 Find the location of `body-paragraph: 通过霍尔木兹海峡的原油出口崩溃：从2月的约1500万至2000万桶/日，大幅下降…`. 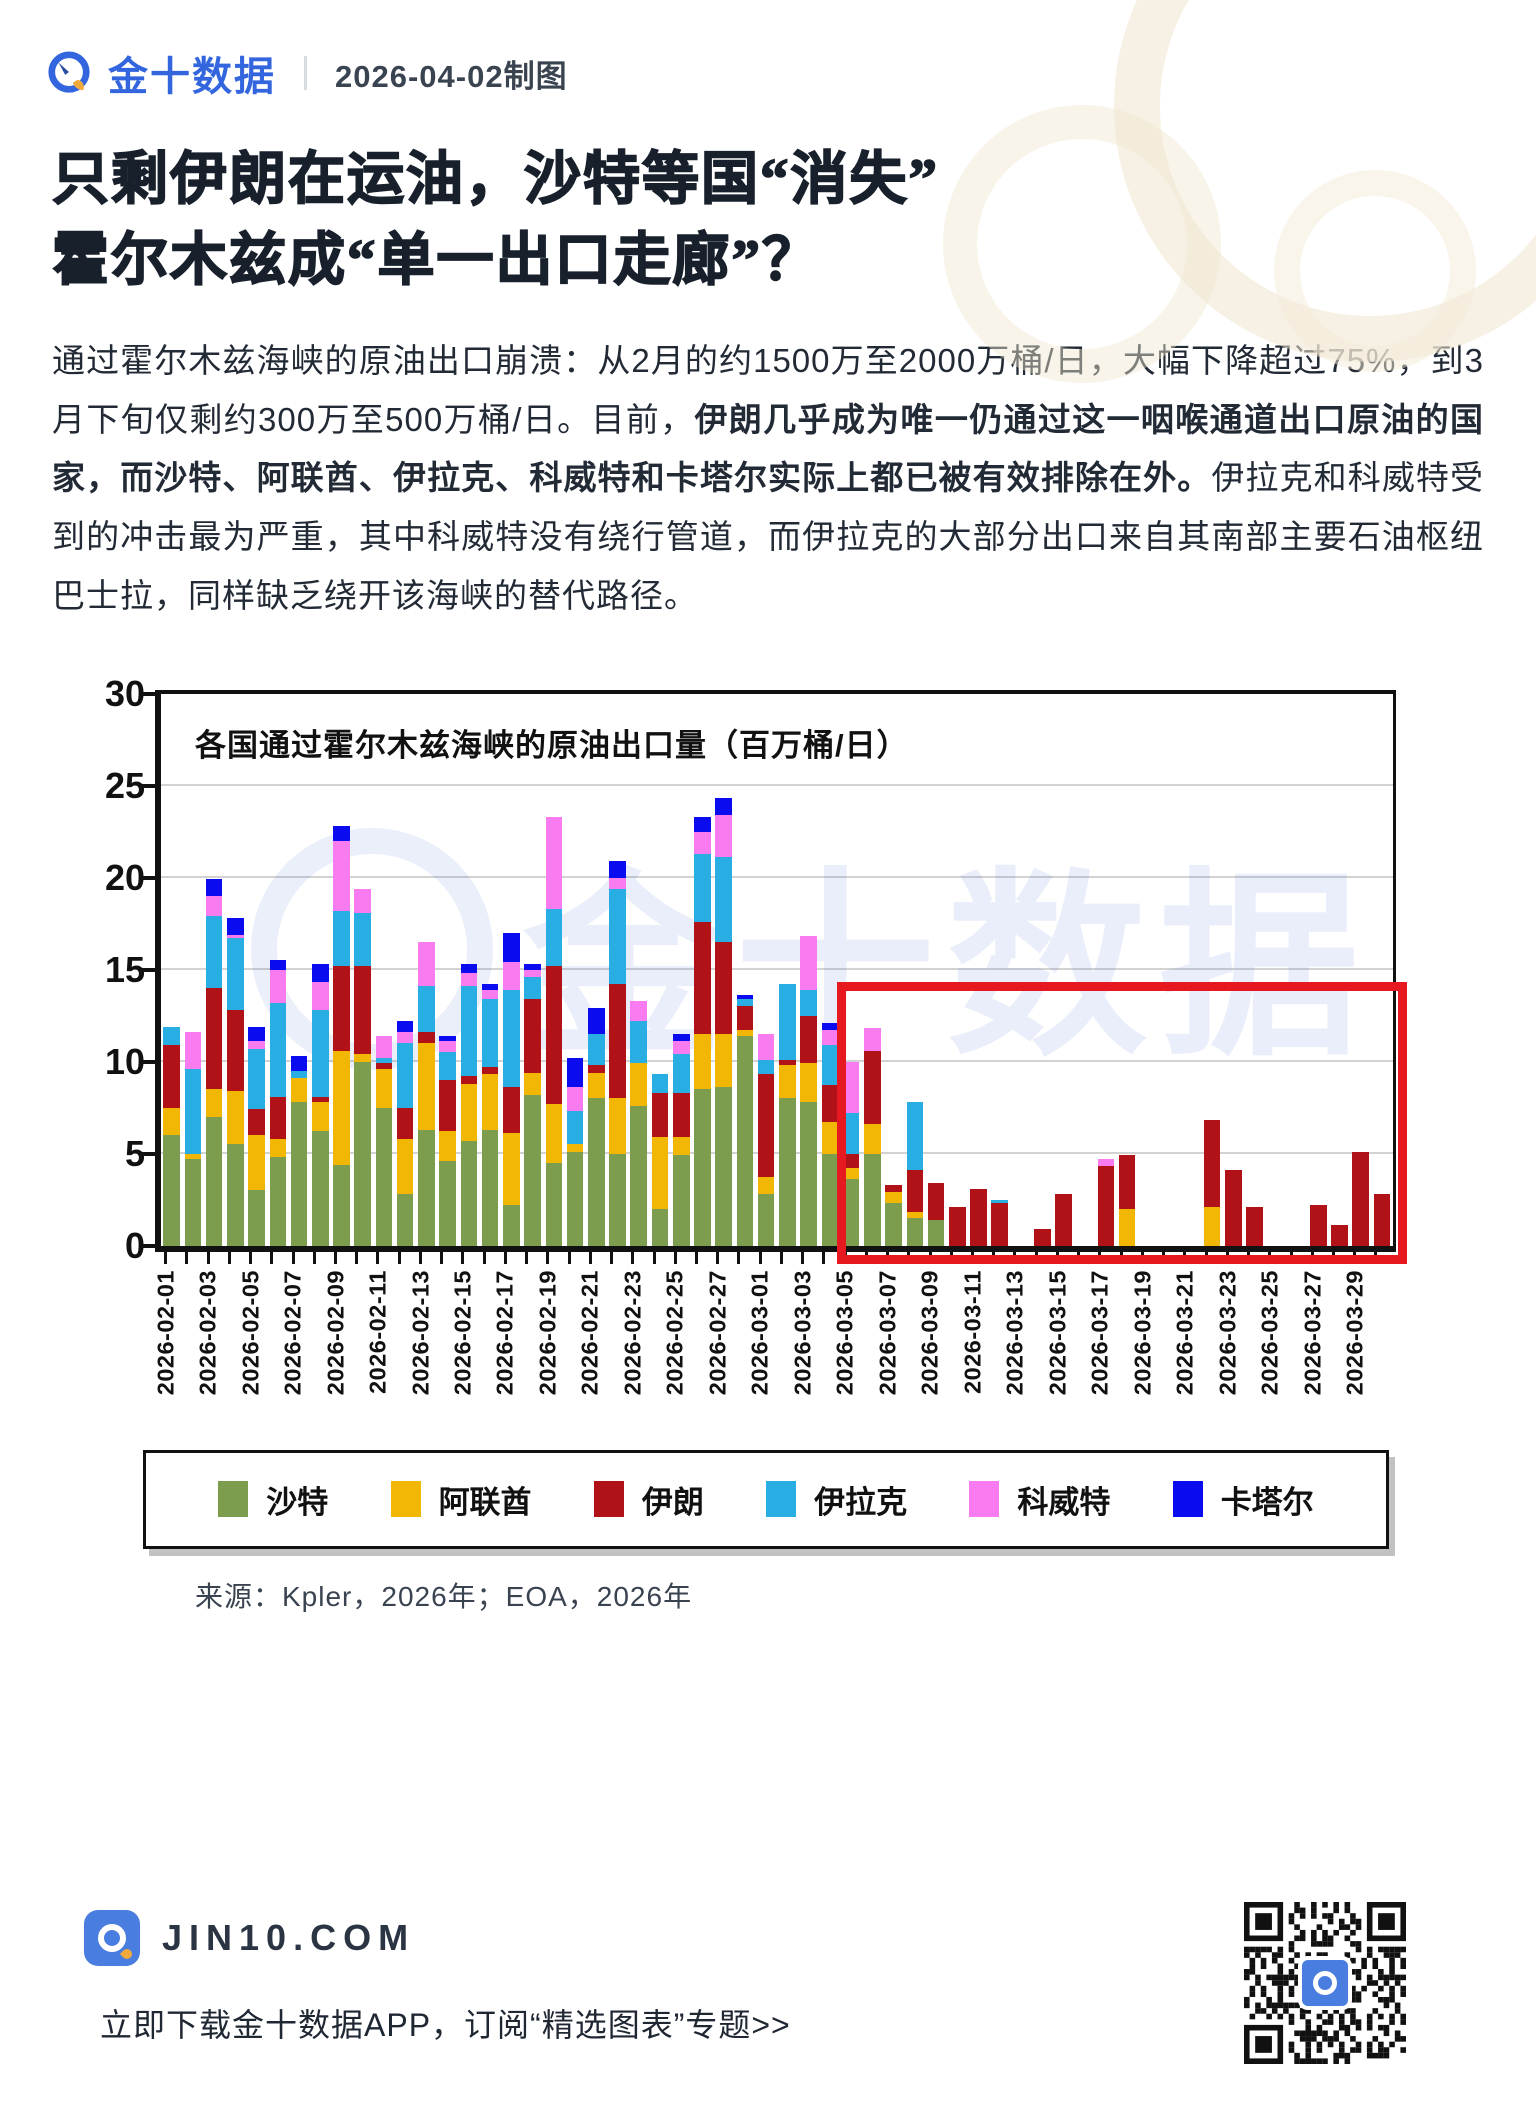

body-paragraph: 通过霍尔木兹海峡的原油出口崩溃：从2月的约1500万至2000万桶/日，大幅下降… is located at coordinates (768, 479).